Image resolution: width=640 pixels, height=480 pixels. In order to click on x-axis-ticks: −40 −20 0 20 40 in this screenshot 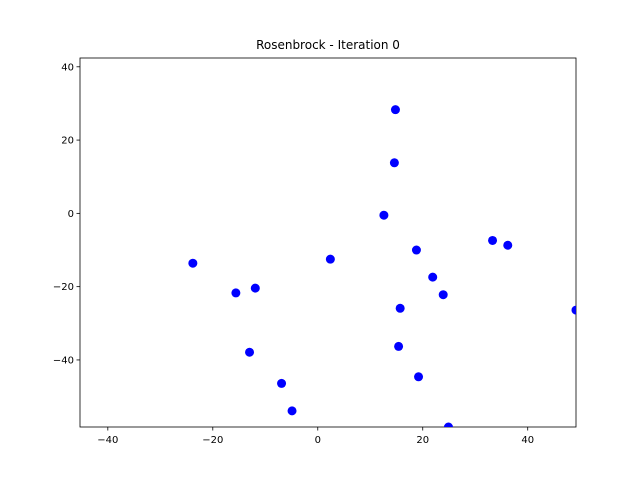, I will do `click(315, 436)`.